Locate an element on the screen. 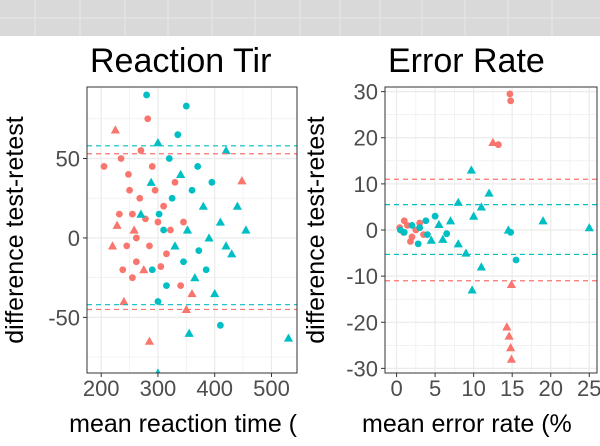 The height and width of the screenshot is (446, 600). y-tick-label: 50 is located at coordinates (68, 159).